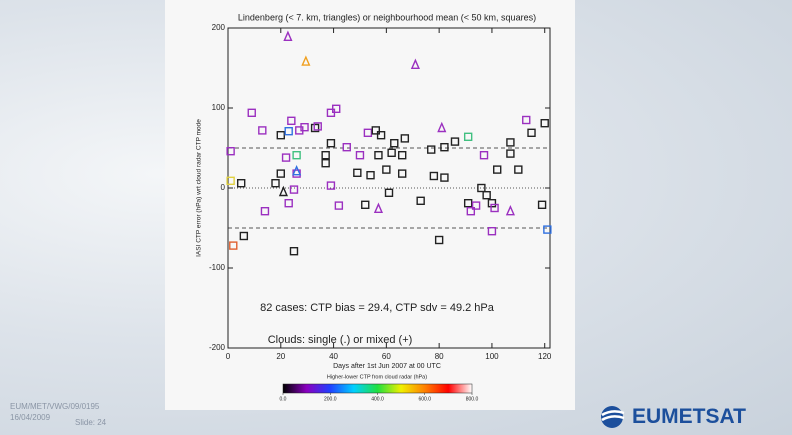 Image resolution: width=792 pixels, height=435 pixels. What do you see at coordinates (283, 399) in the screenshot?
I see `colorbar-tick-label: 0.0` at bounding box center [283, 399].